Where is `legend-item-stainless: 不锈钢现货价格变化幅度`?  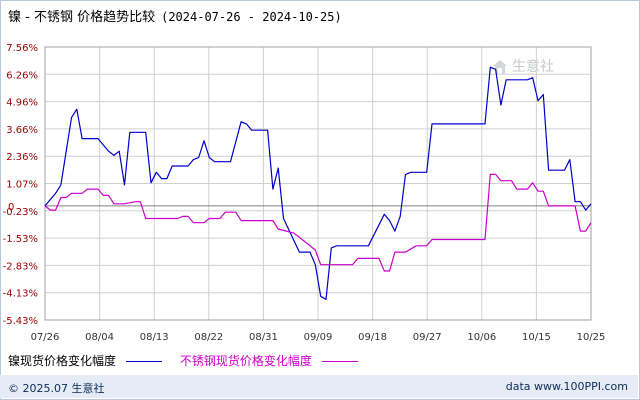 legend-item-stainless: 不锈钢现货价格变化幅度 is located at coordinates (269, 360).